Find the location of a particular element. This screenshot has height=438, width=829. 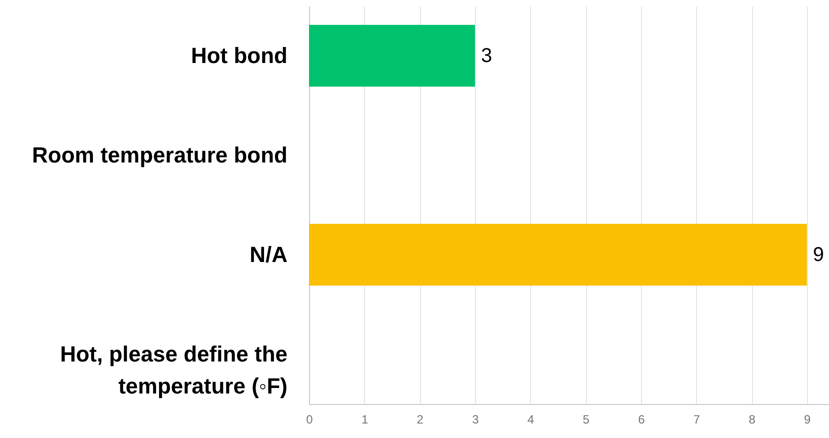

x-tick-label: 4 is located at coordinates (530, 419).